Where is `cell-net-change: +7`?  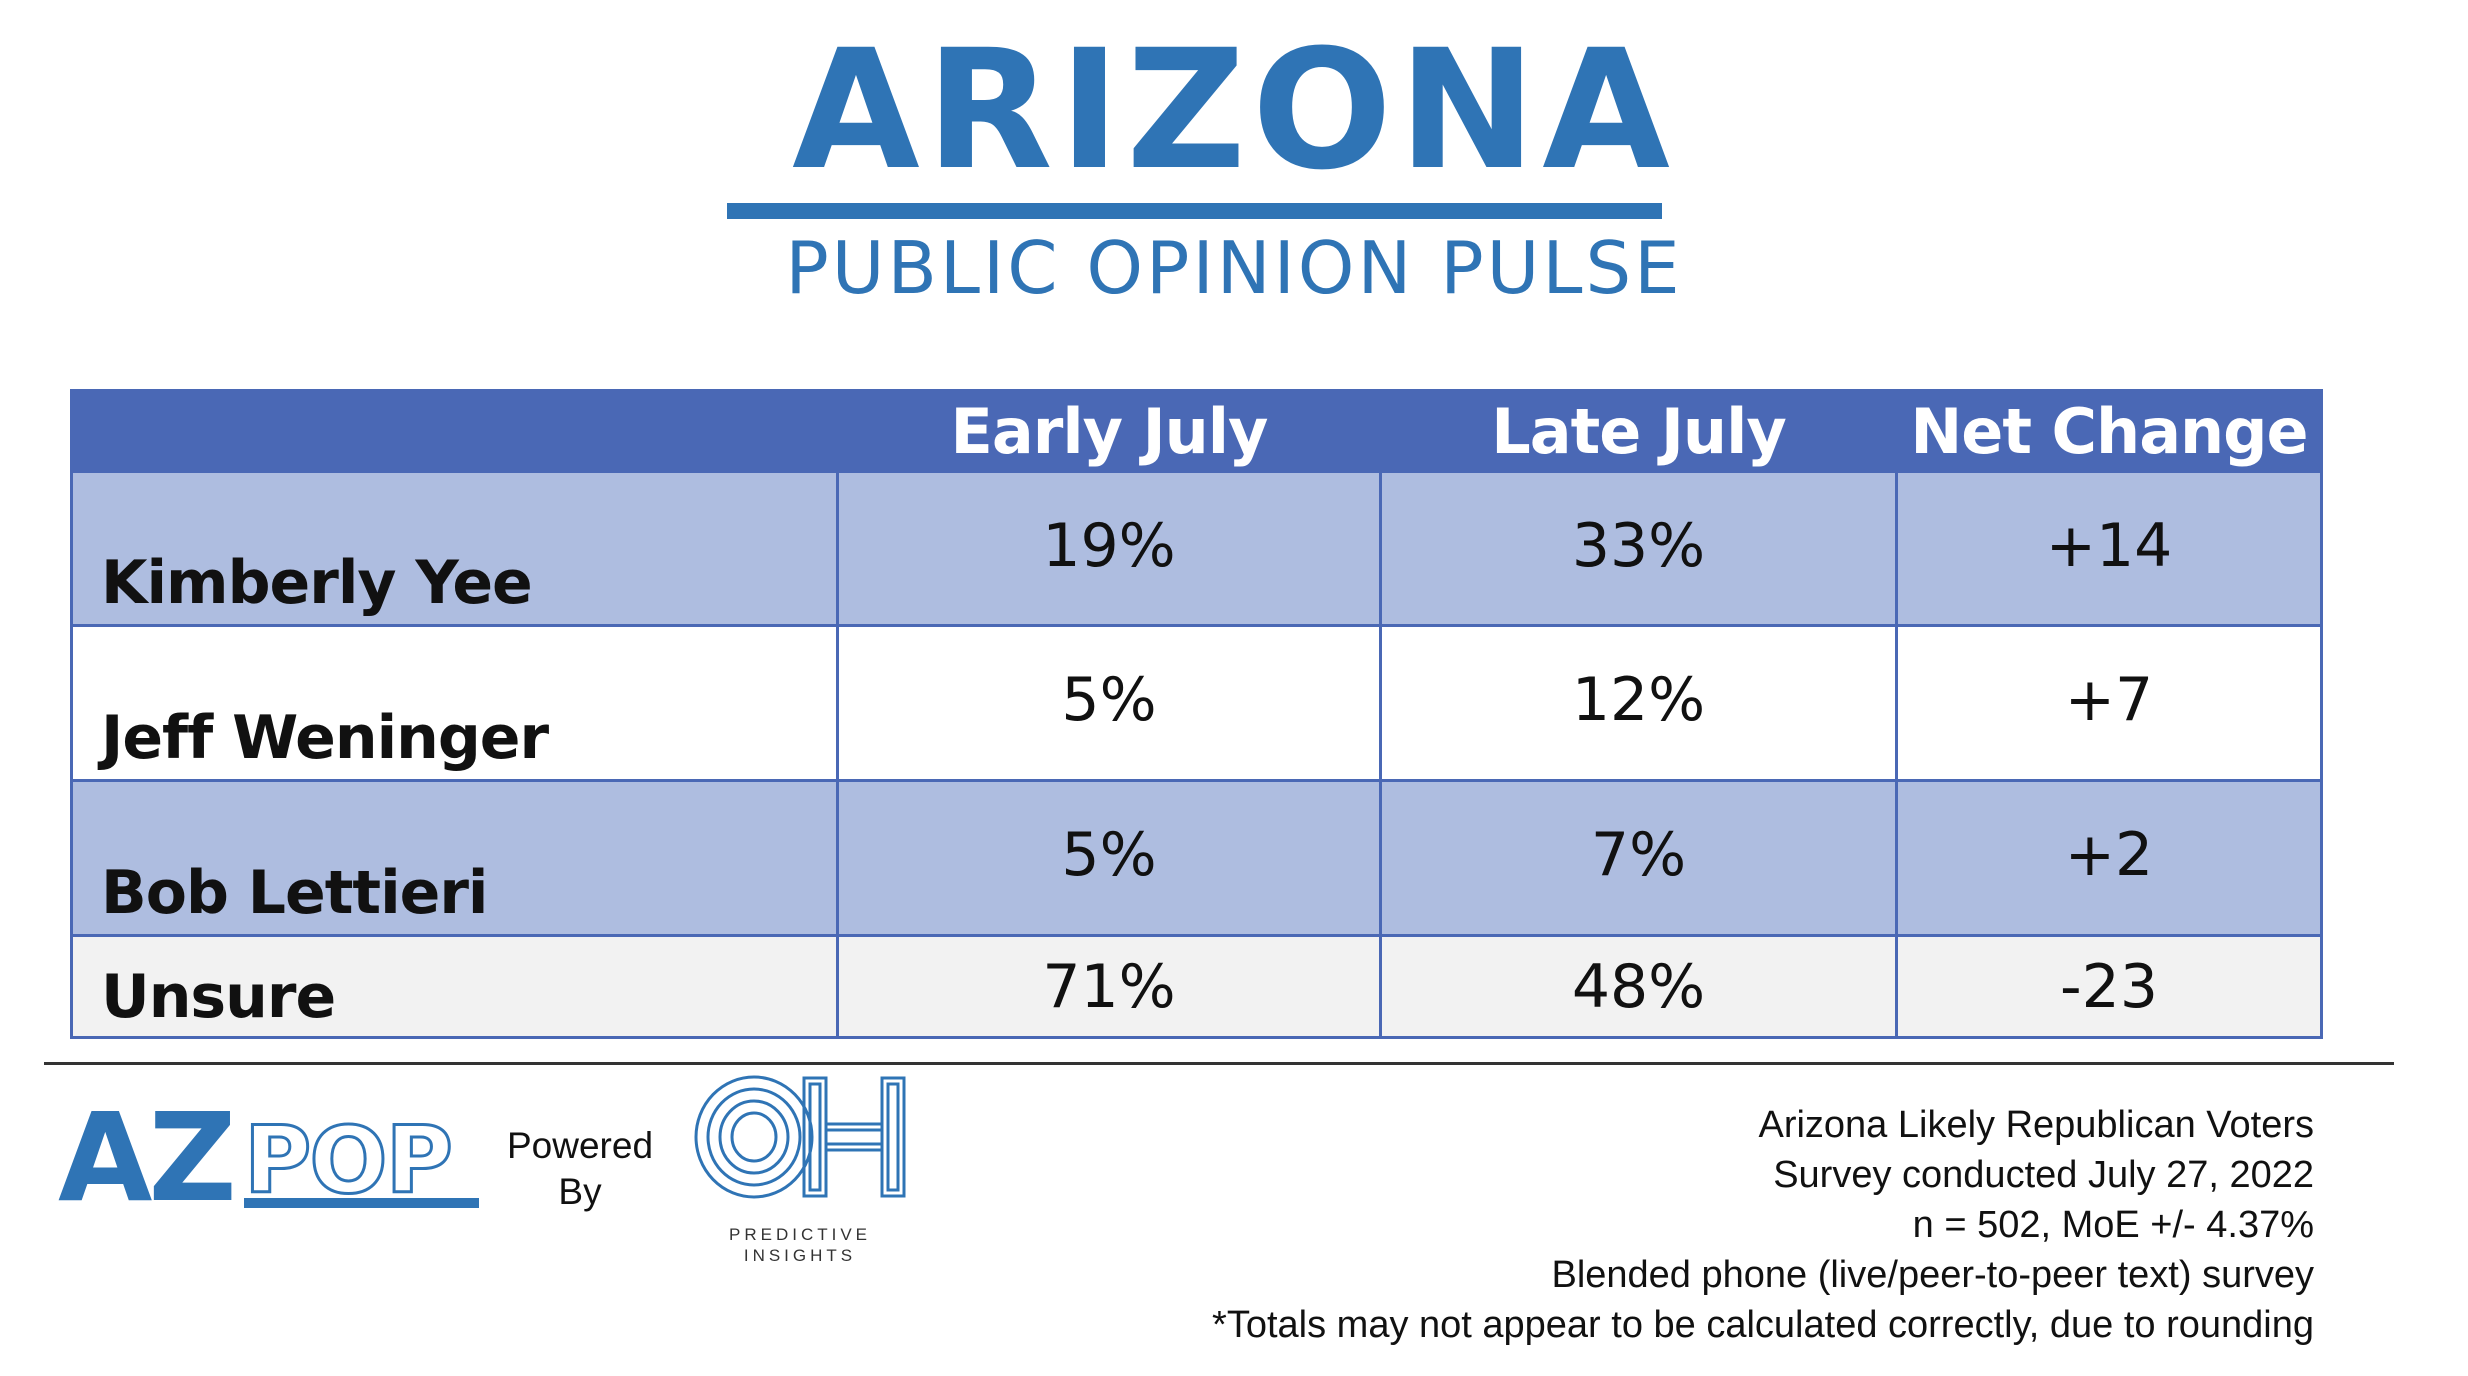
cell-net-change: +7 is located at coordinates (2109, 703).